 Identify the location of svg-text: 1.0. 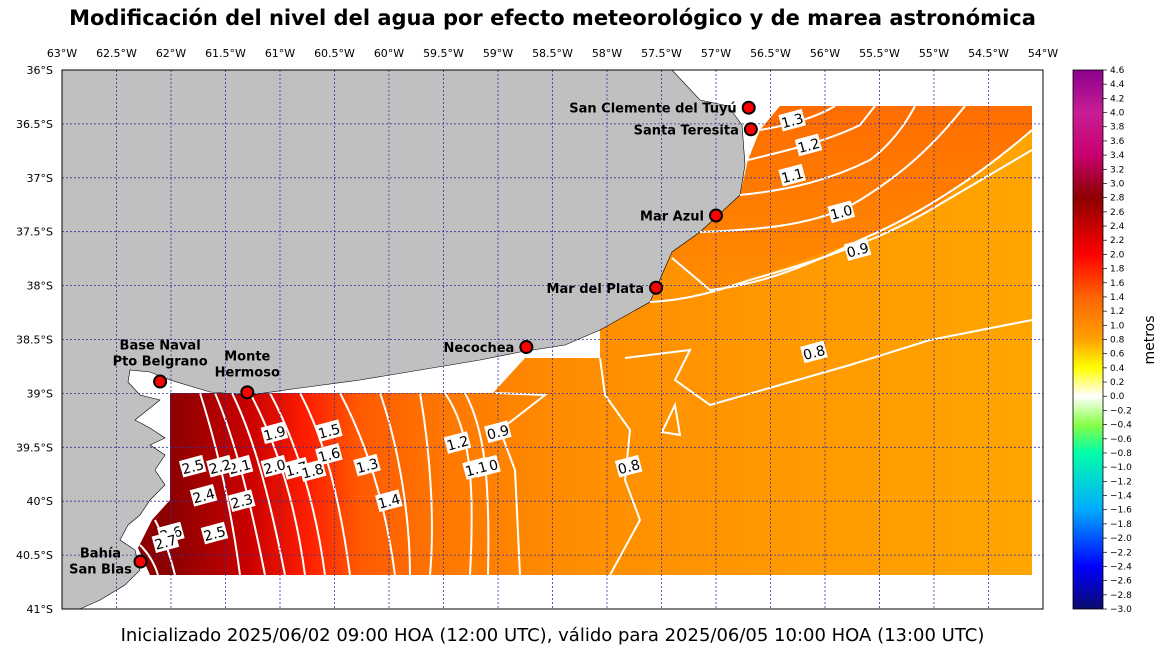
(842, 213).